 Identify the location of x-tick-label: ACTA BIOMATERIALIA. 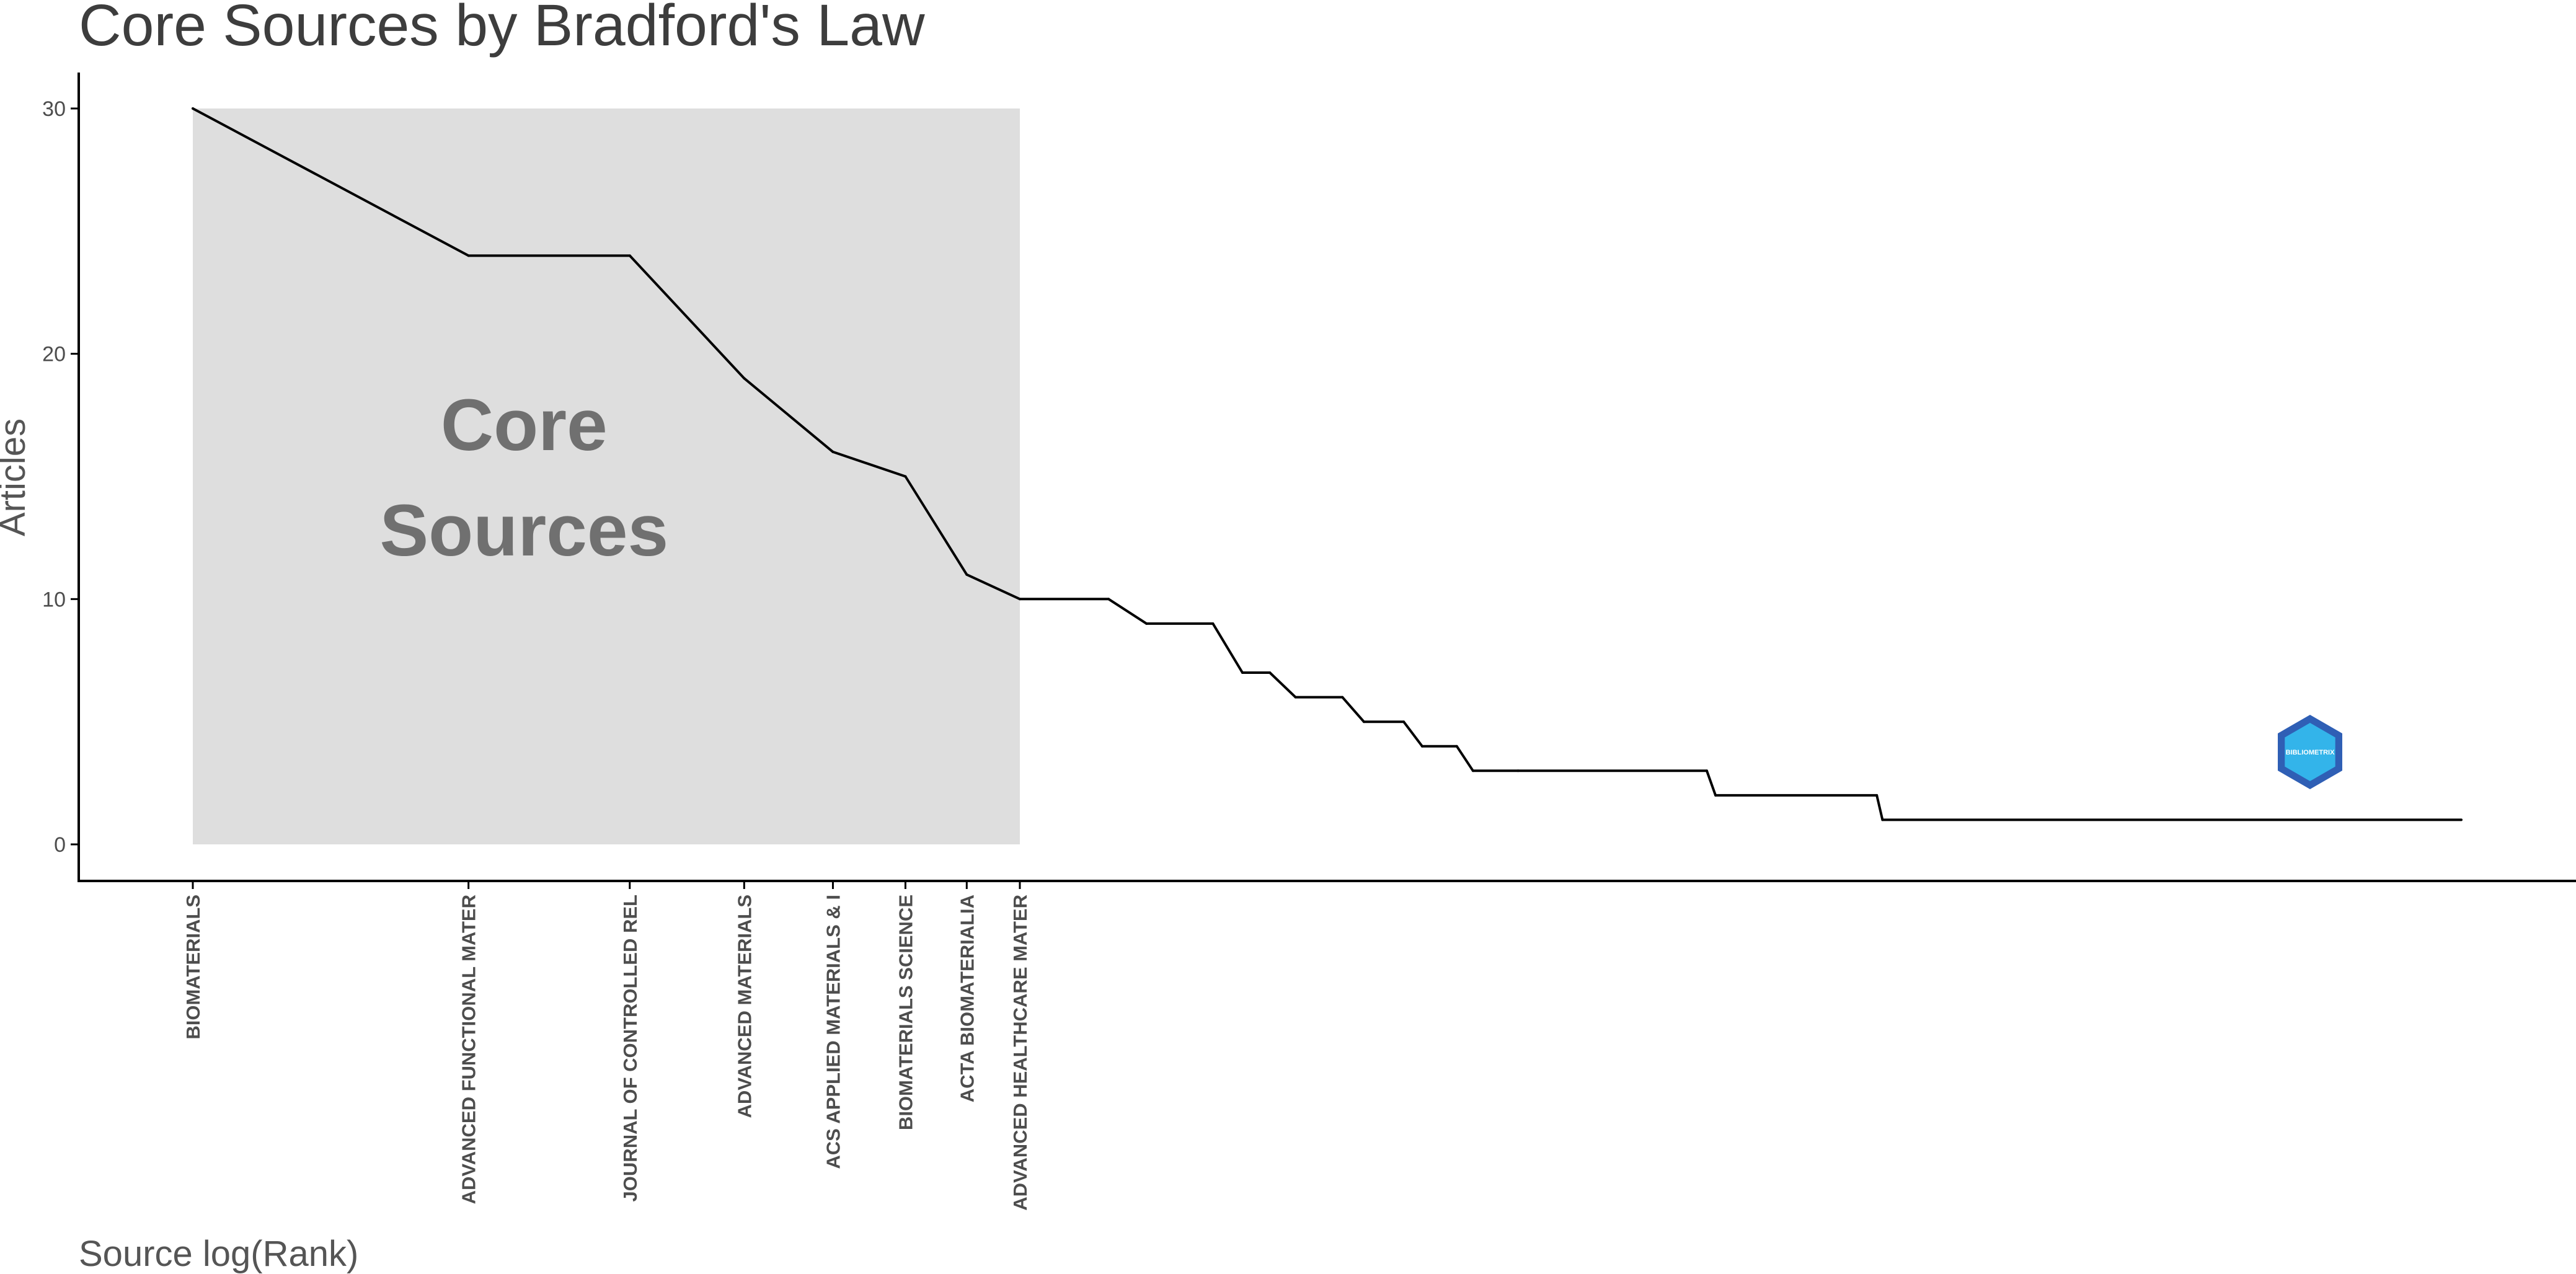
(967, 999).